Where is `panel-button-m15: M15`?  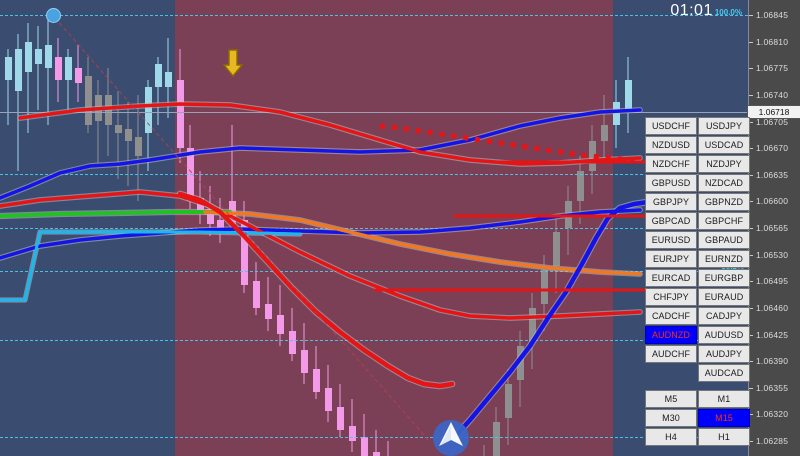
panel-button-m15: M15 is located at coordinates (724, 418).